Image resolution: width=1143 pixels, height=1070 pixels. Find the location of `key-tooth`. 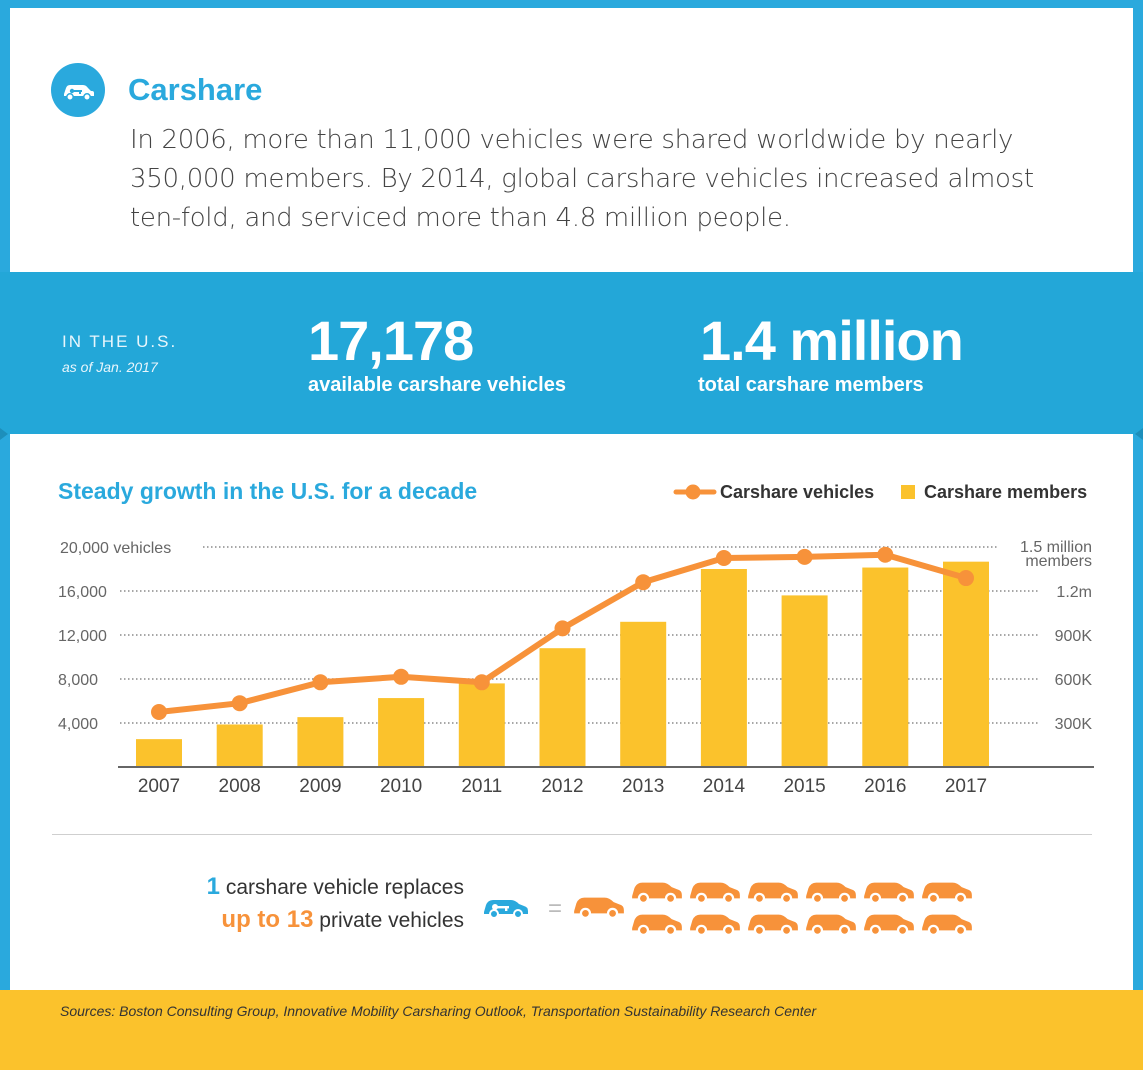

key-tooth is located at coordinates (506, 909).